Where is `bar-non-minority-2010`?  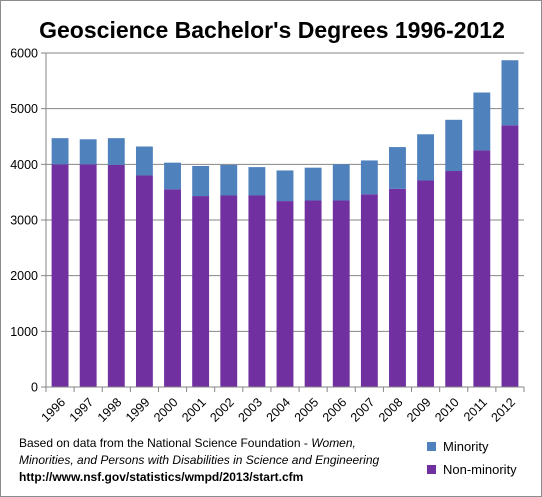 bar-non-minority-2010 is located at coordinates (454, 279).